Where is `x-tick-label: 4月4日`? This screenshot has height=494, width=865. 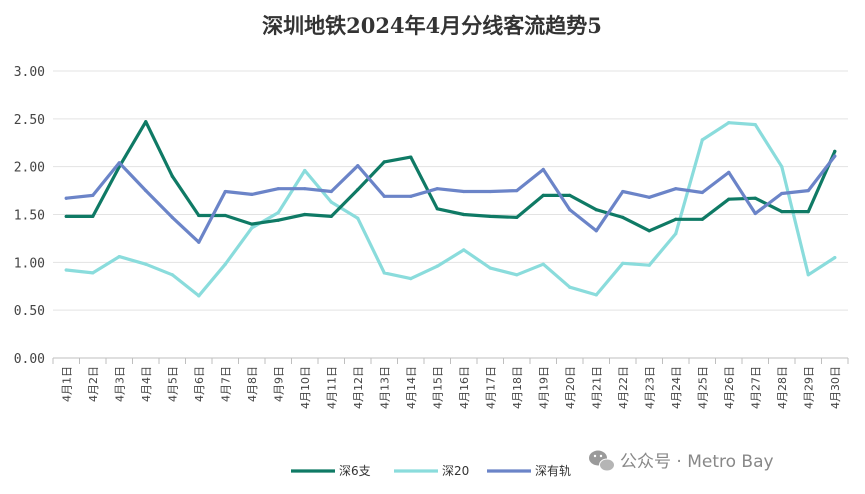 x-tick-label: 4月4日 is located at coordinates (146, 384).